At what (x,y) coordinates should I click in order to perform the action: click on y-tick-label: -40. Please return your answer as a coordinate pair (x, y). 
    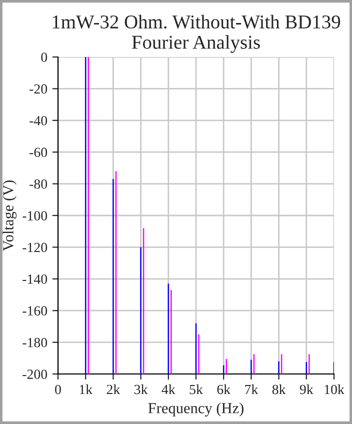
    Looking at the image, I should click on (39, 121).